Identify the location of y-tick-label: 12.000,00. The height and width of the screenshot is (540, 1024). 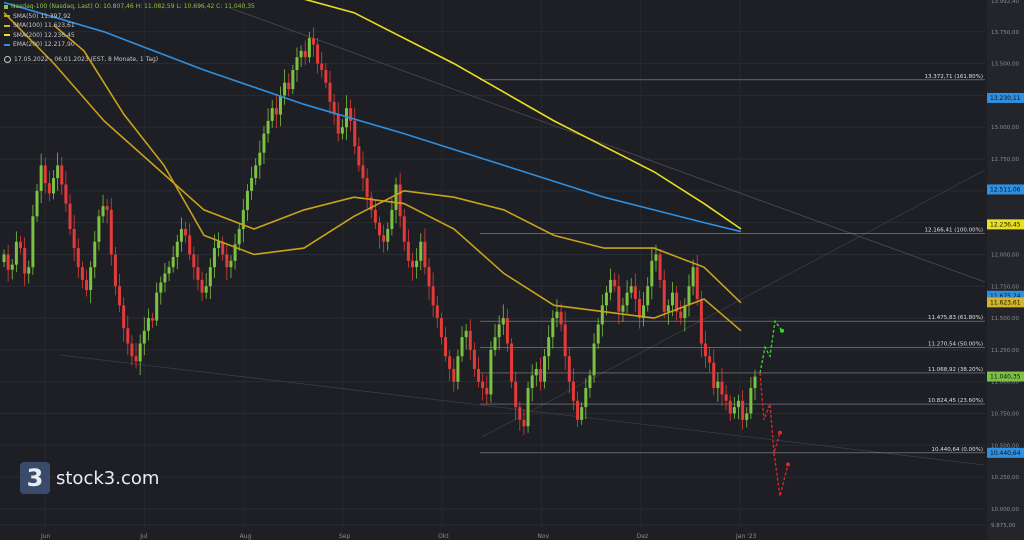
(1005, 255).